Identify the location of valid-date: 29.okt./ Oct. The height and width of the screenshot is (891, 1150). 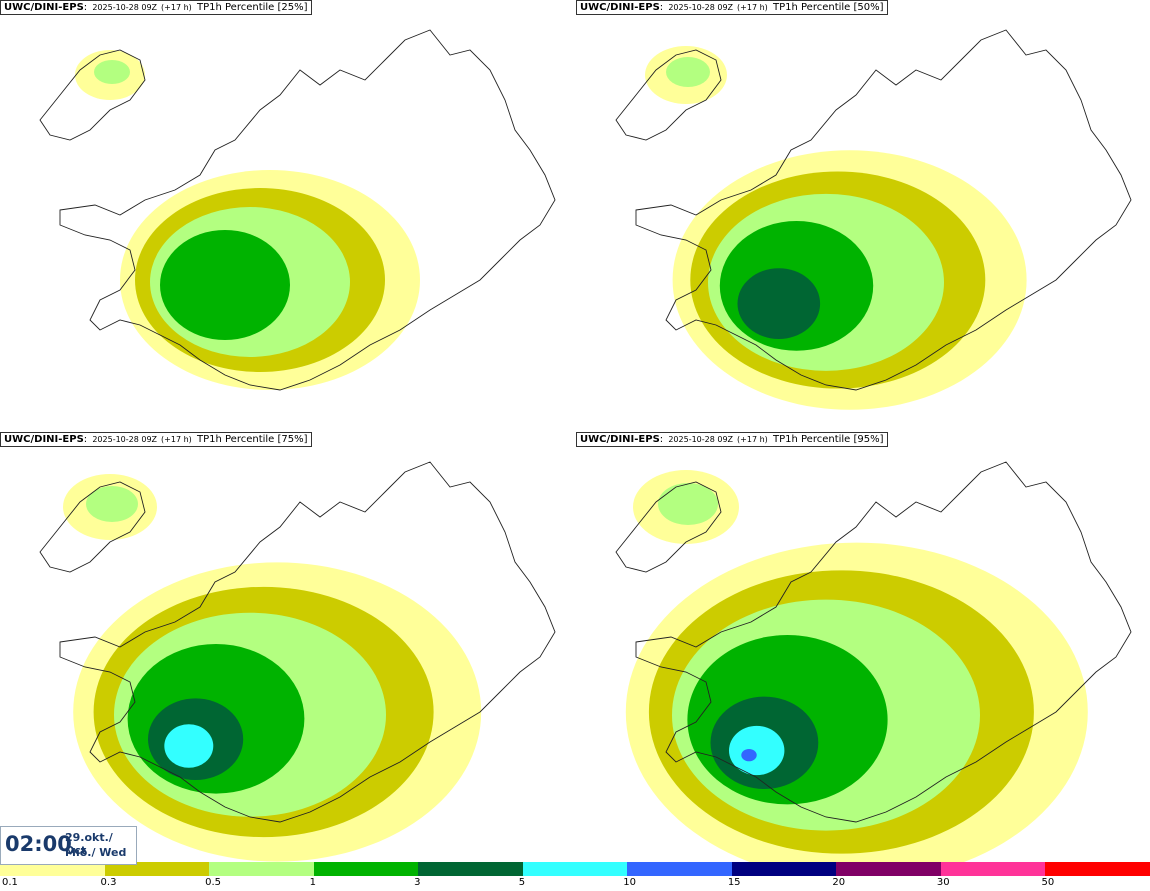
(89, 844).